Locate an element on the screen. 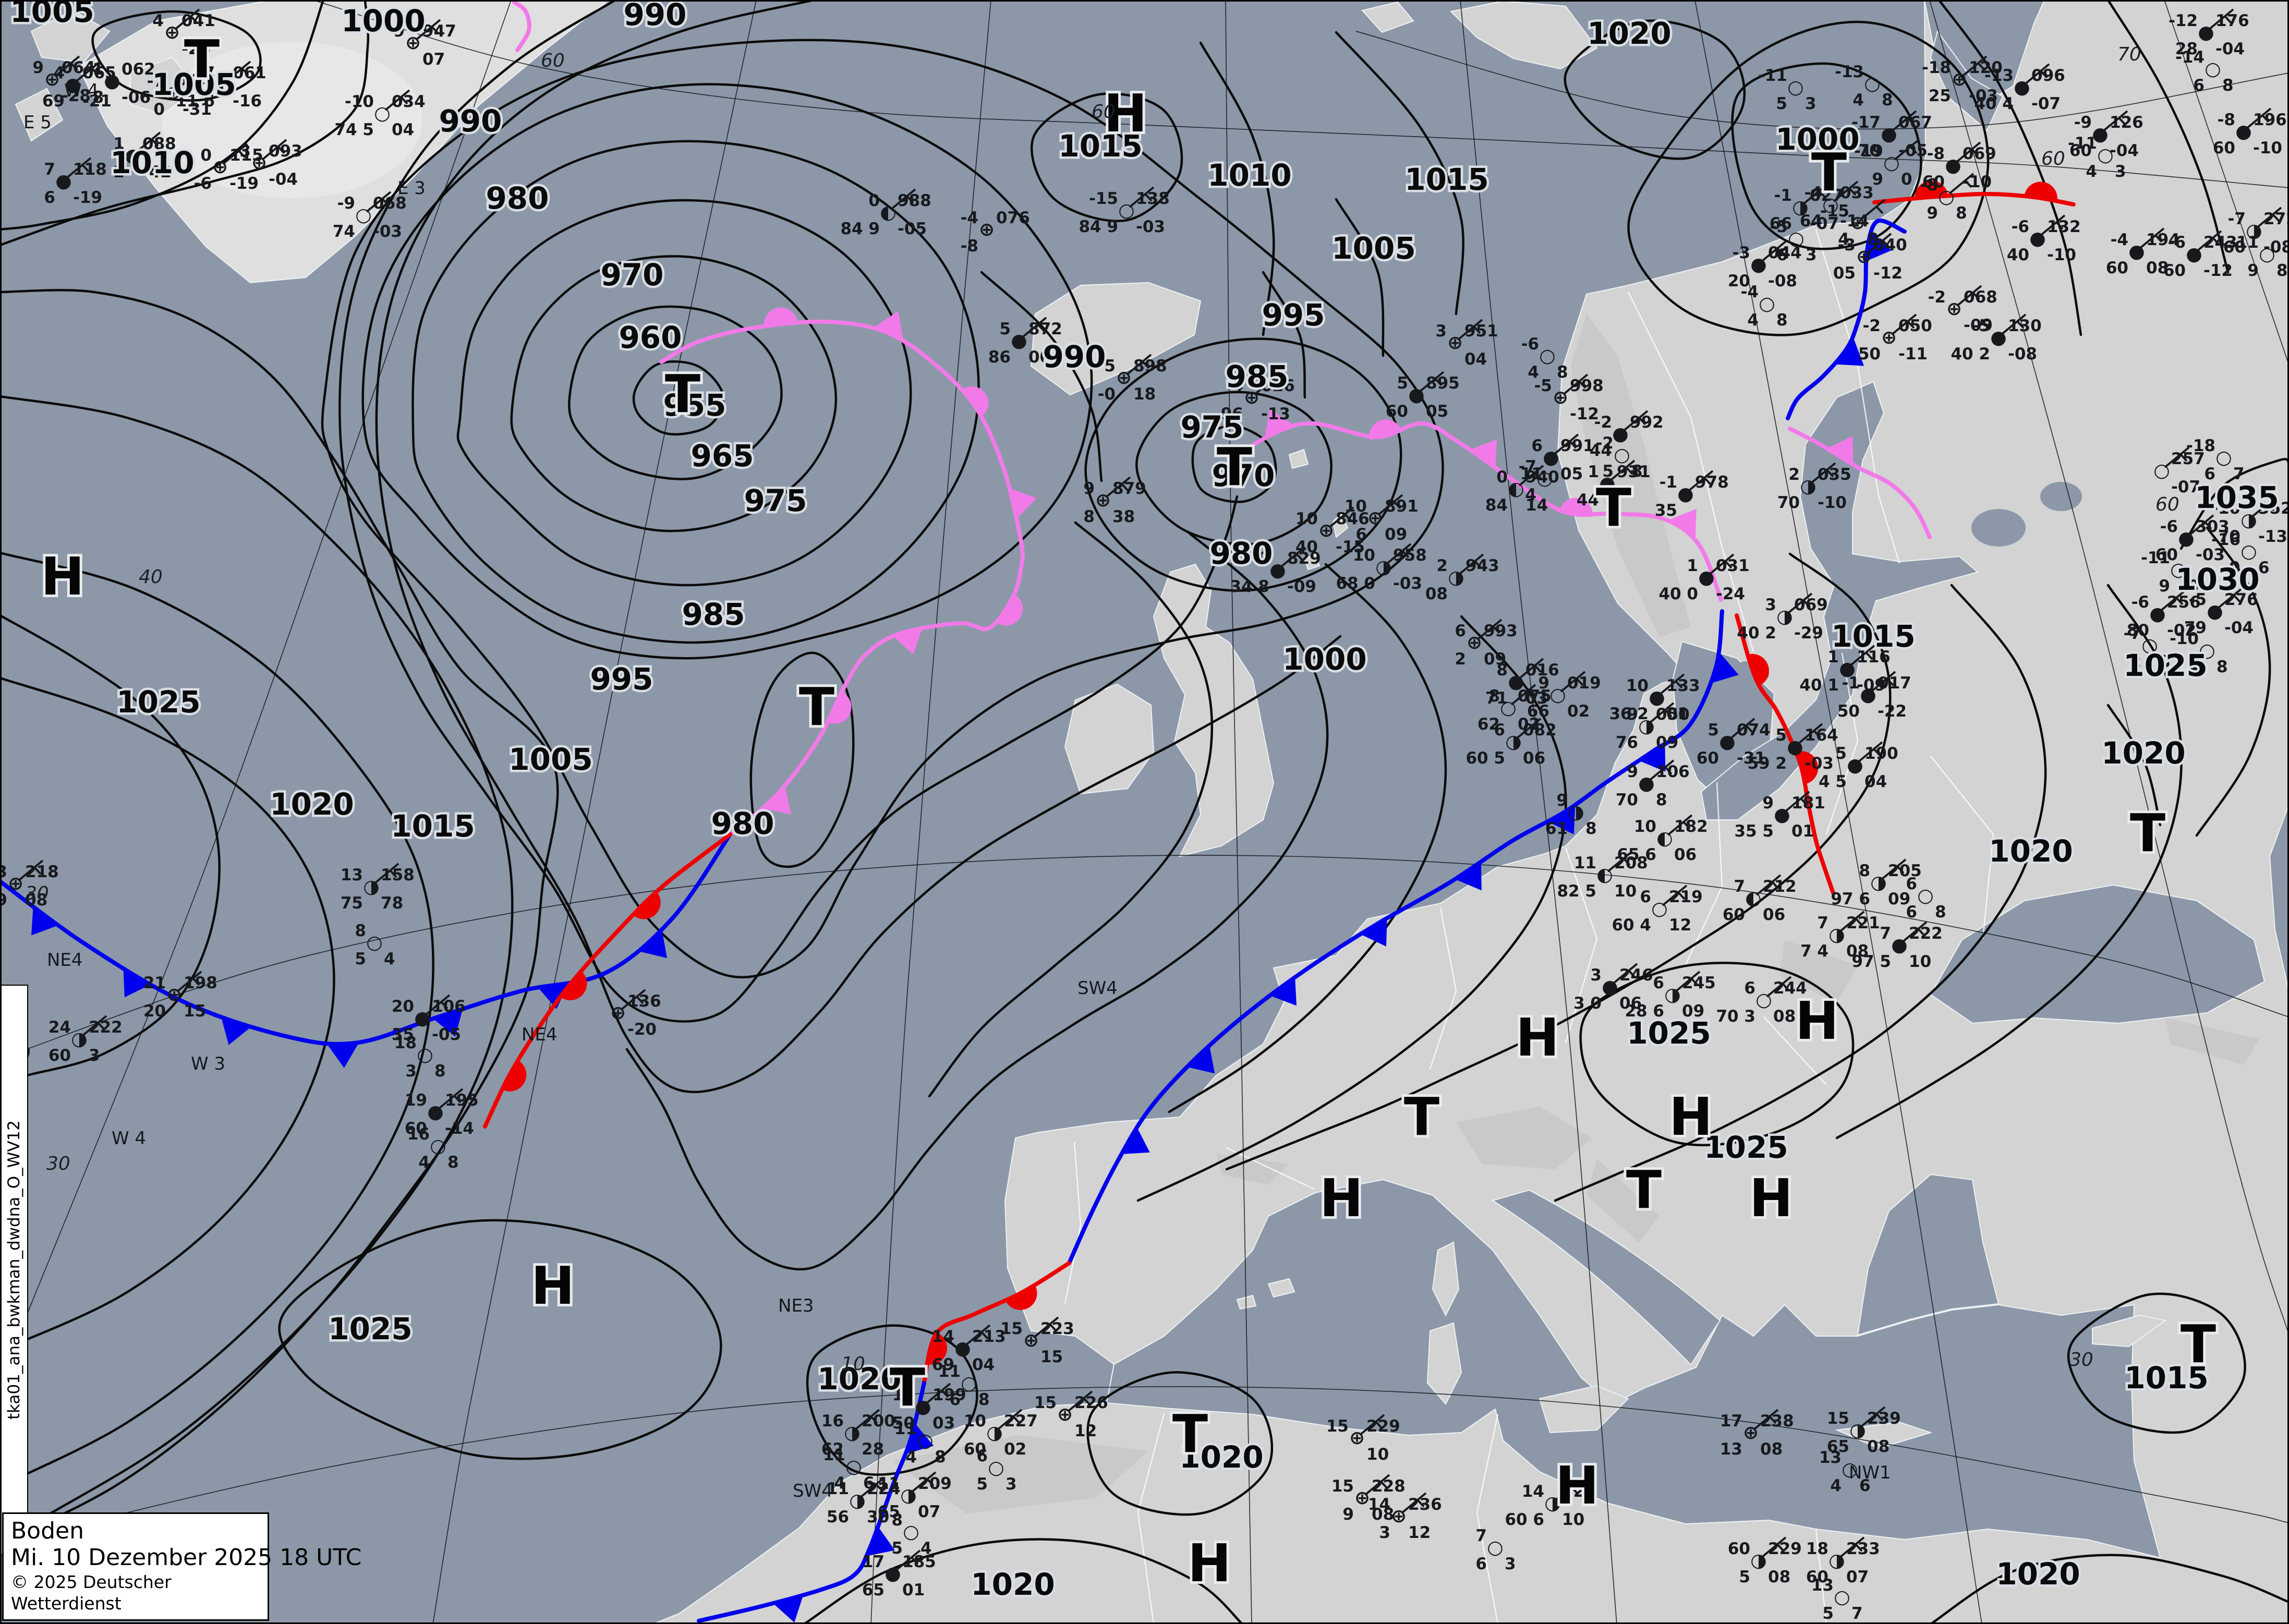  station-value: -03 is located at coordinates (1407, 584).